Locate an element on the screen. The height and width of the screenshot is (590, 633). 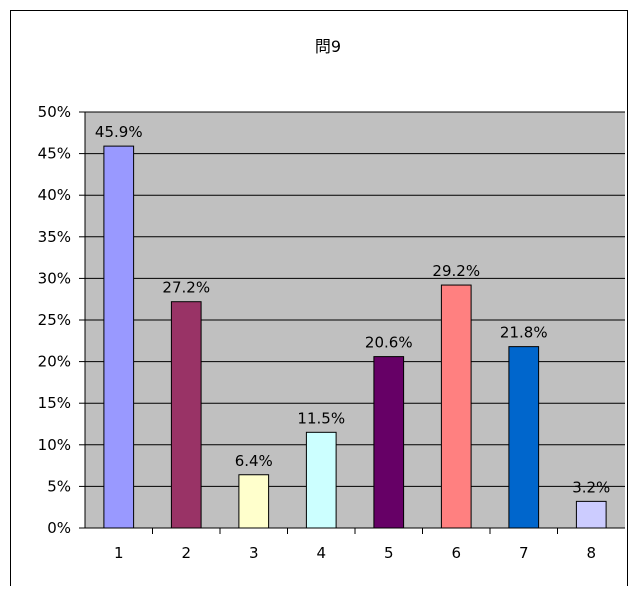
x-tick-label: 8 is located at coordinates (591, 553).